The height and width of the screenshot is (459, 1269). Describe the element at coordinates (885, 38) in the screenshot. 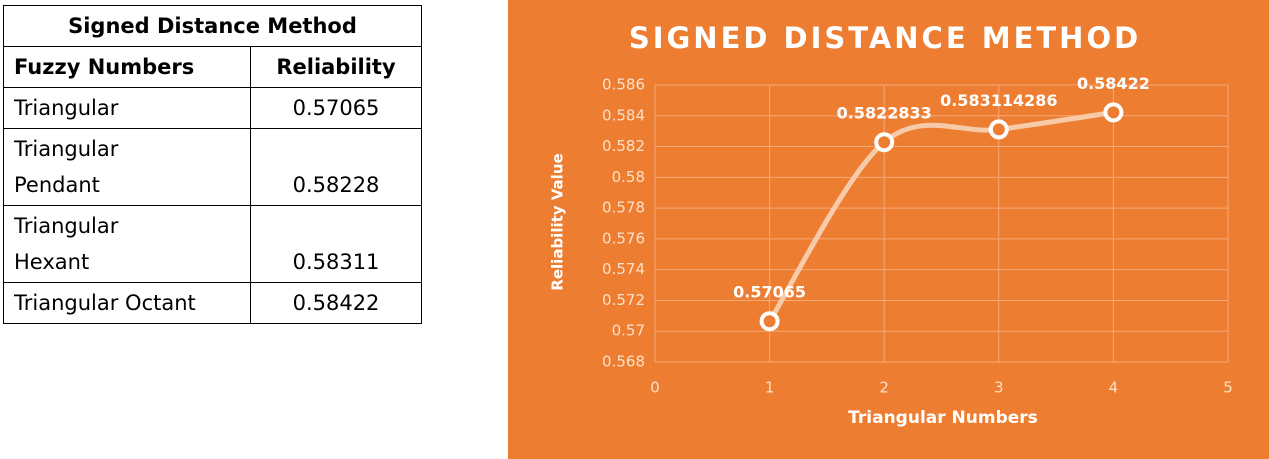

I see `chart-title: SIGNED DISTANCE METHOD` at that location.